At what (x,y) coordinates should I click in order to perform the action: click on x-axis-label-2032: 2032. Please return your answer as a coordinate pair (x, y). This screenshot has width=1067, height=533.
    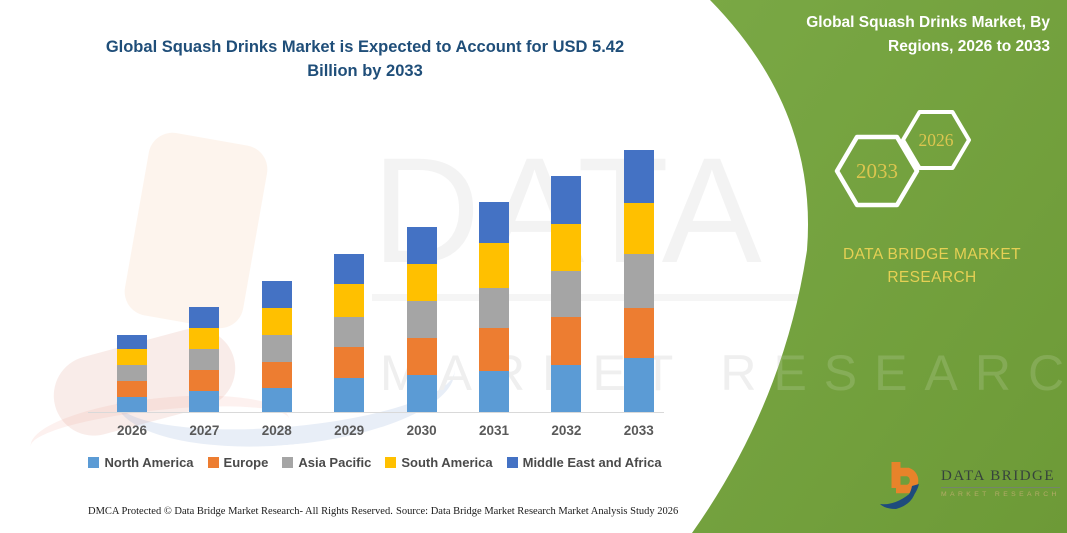
    Looking at the image, I should click on (566, 430).